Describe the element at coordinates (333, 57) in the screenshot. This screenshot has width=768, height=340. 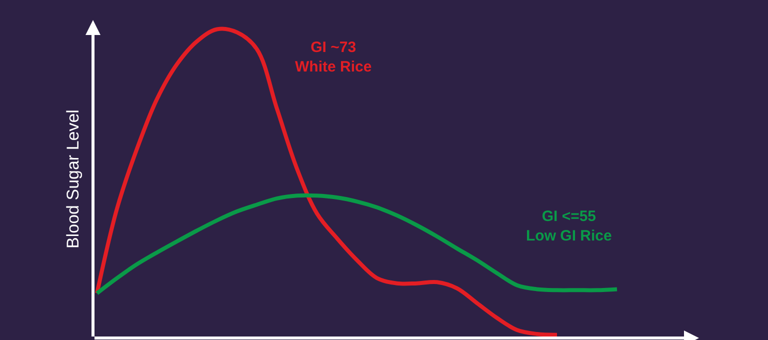
I see `series-label: GI ~73 White Rice` at that location.